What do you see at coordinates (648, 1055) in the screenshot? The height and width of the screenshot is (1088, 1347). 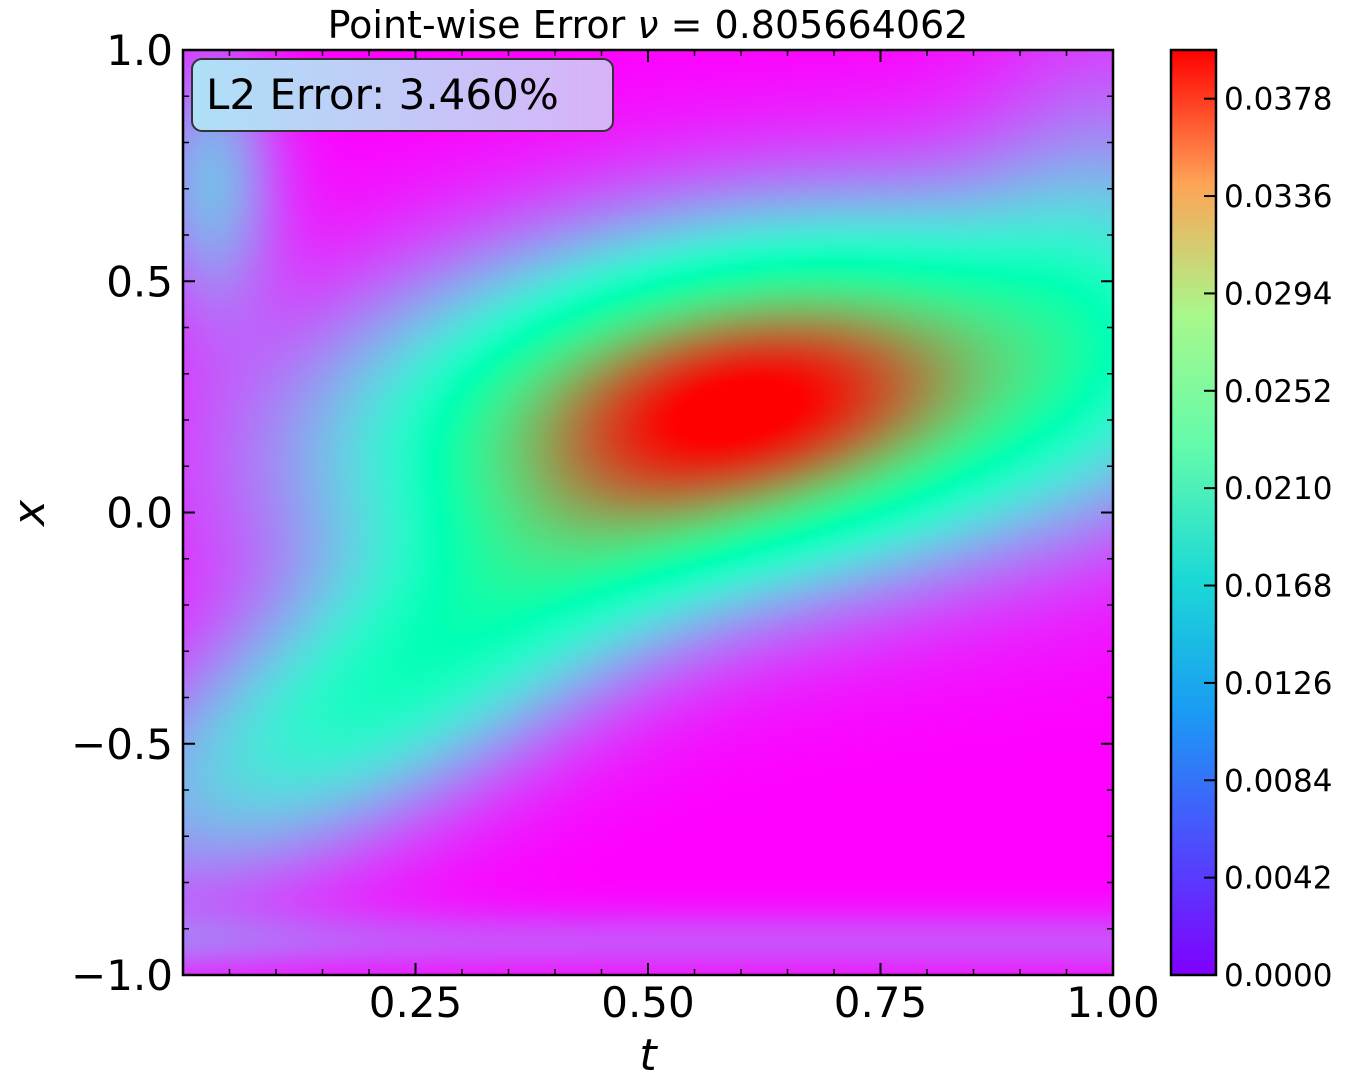 I see `x-axis-label: t` at bounding box center [648, 1055].